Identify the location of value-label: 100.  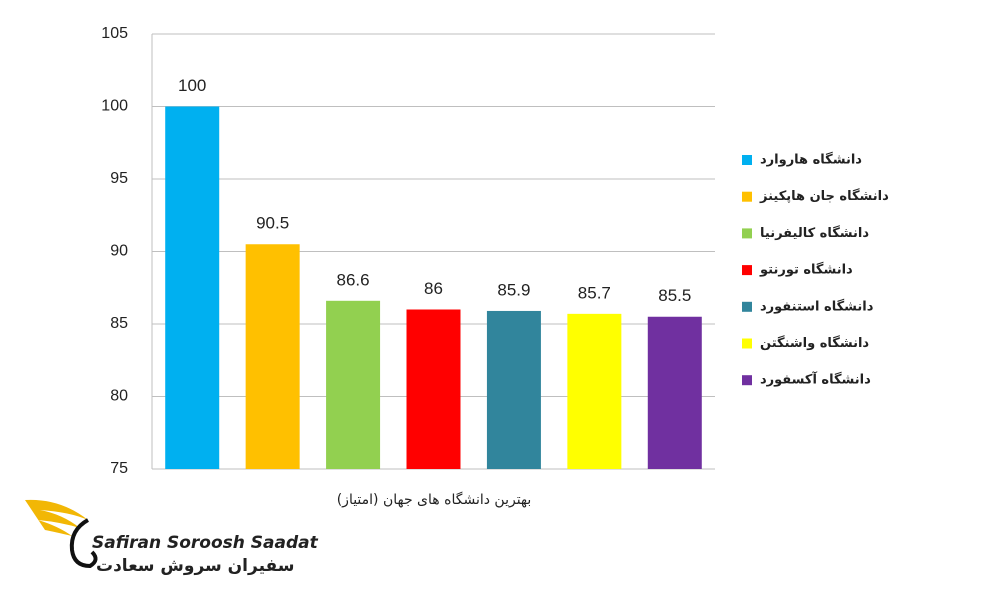
(192, 85).